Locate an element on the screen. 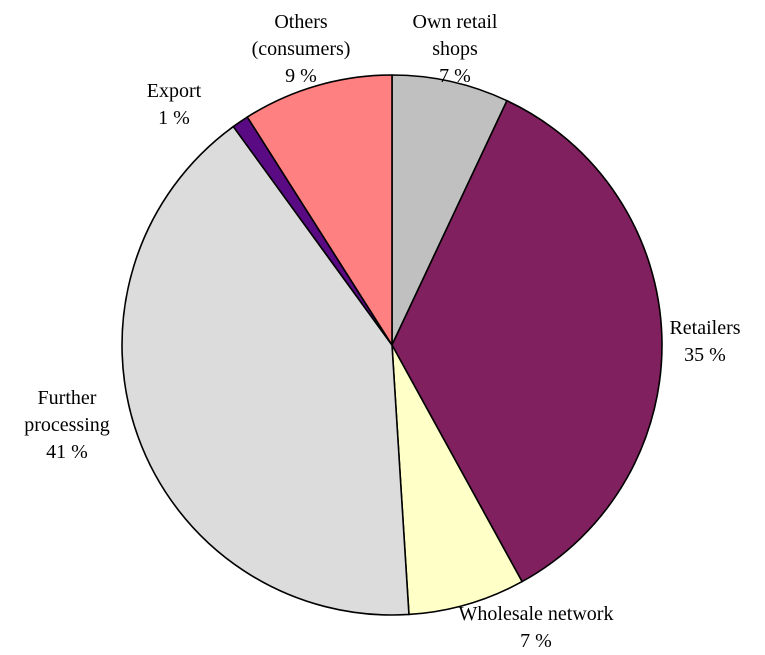  slice-label-own-retail-shops: Own retail shops 7 % is located at coordinates (455, 49).